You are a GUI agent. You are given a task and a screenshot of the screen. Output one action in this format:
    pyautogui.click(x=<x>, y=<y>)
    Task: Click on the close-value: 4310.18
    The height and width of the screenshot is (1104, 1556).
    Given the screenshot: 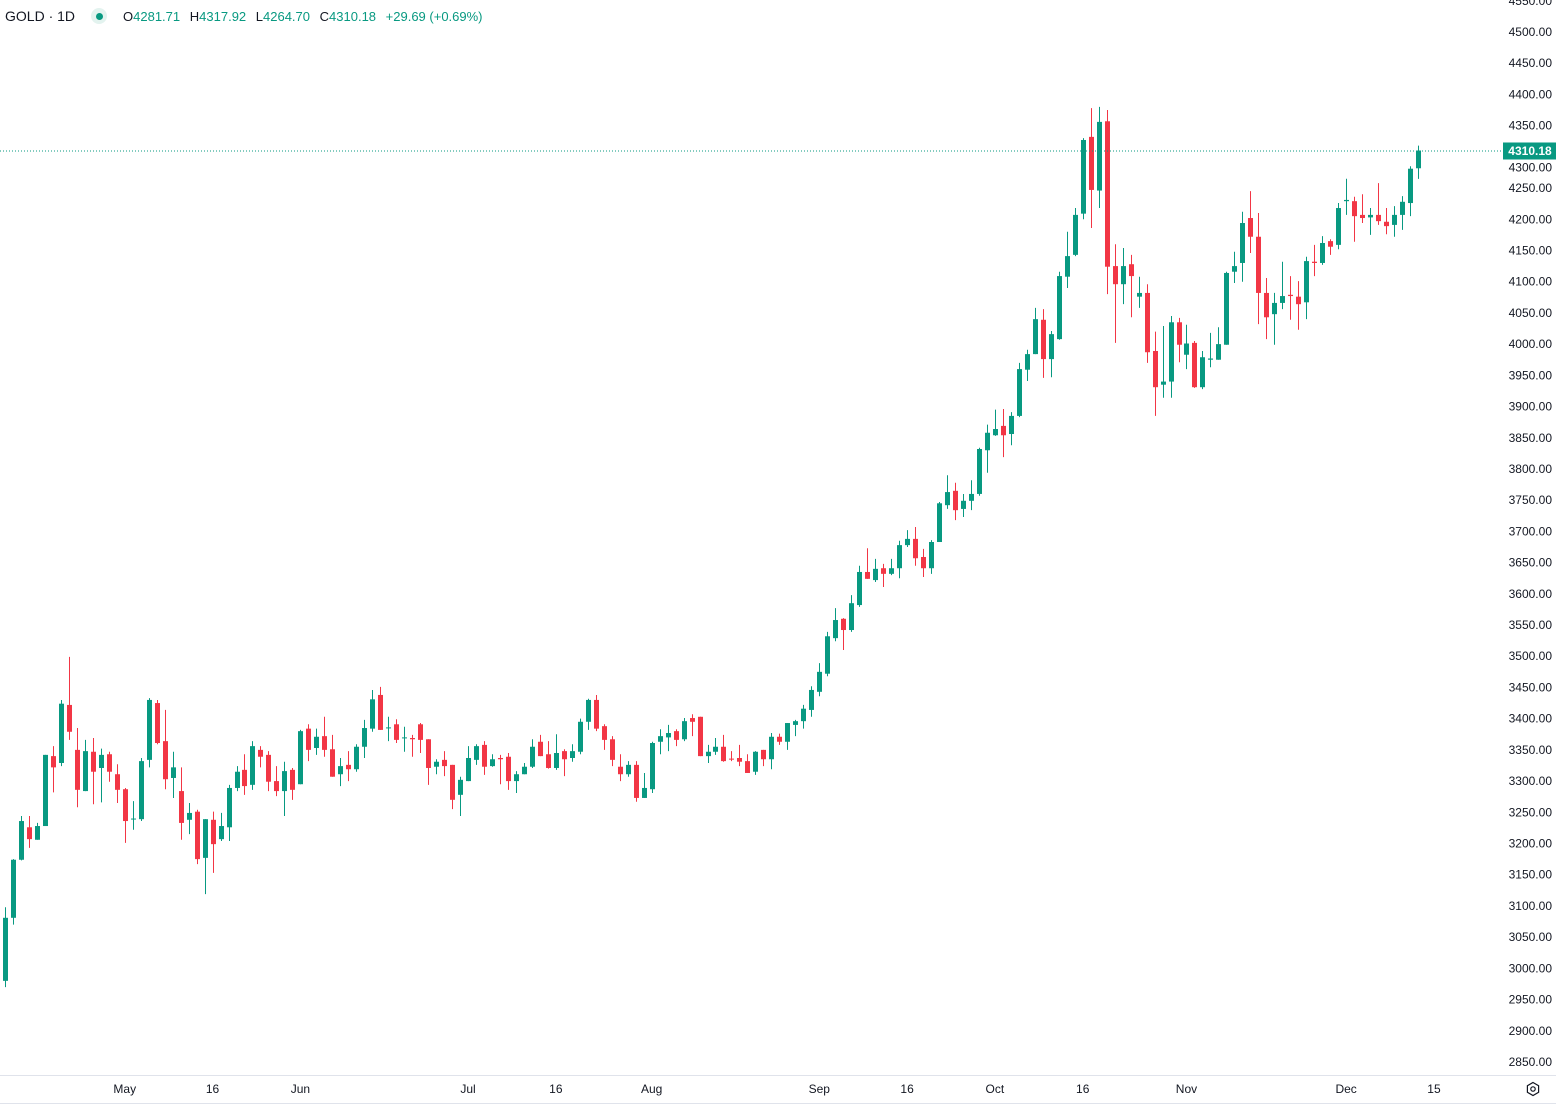 What is the action you would take?
    pyautogui.click(x=353, y=16)
    